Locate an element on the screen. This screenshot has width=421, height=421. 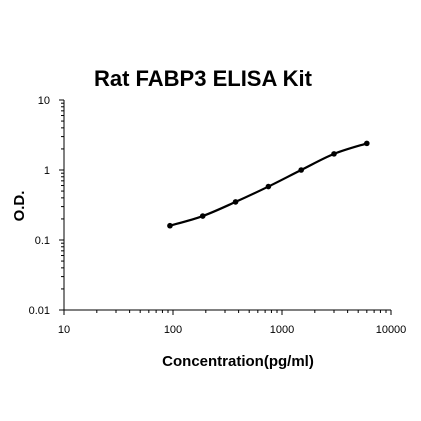
x-tick-label: 100 is located at coordinates (173, 330).